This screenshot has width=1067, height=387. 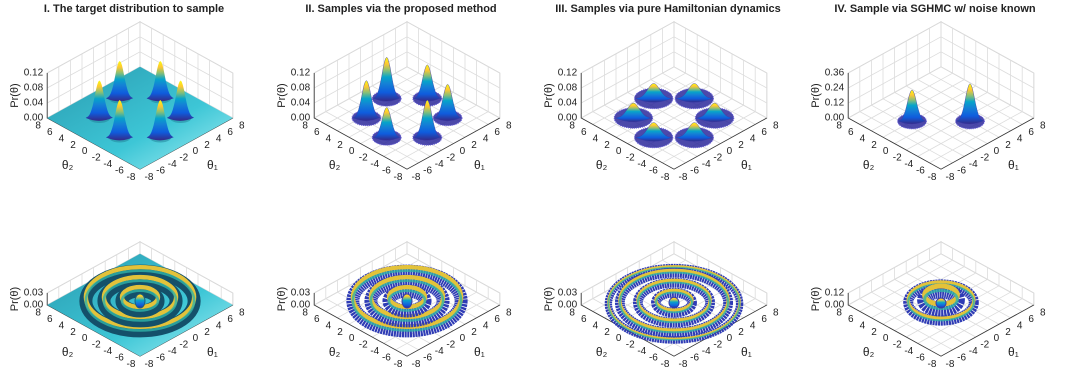 What do you see at coordinates (835, 73) in the screenshot?
I see `z-tick-label: 0.36` at bounding box center [835, 73].